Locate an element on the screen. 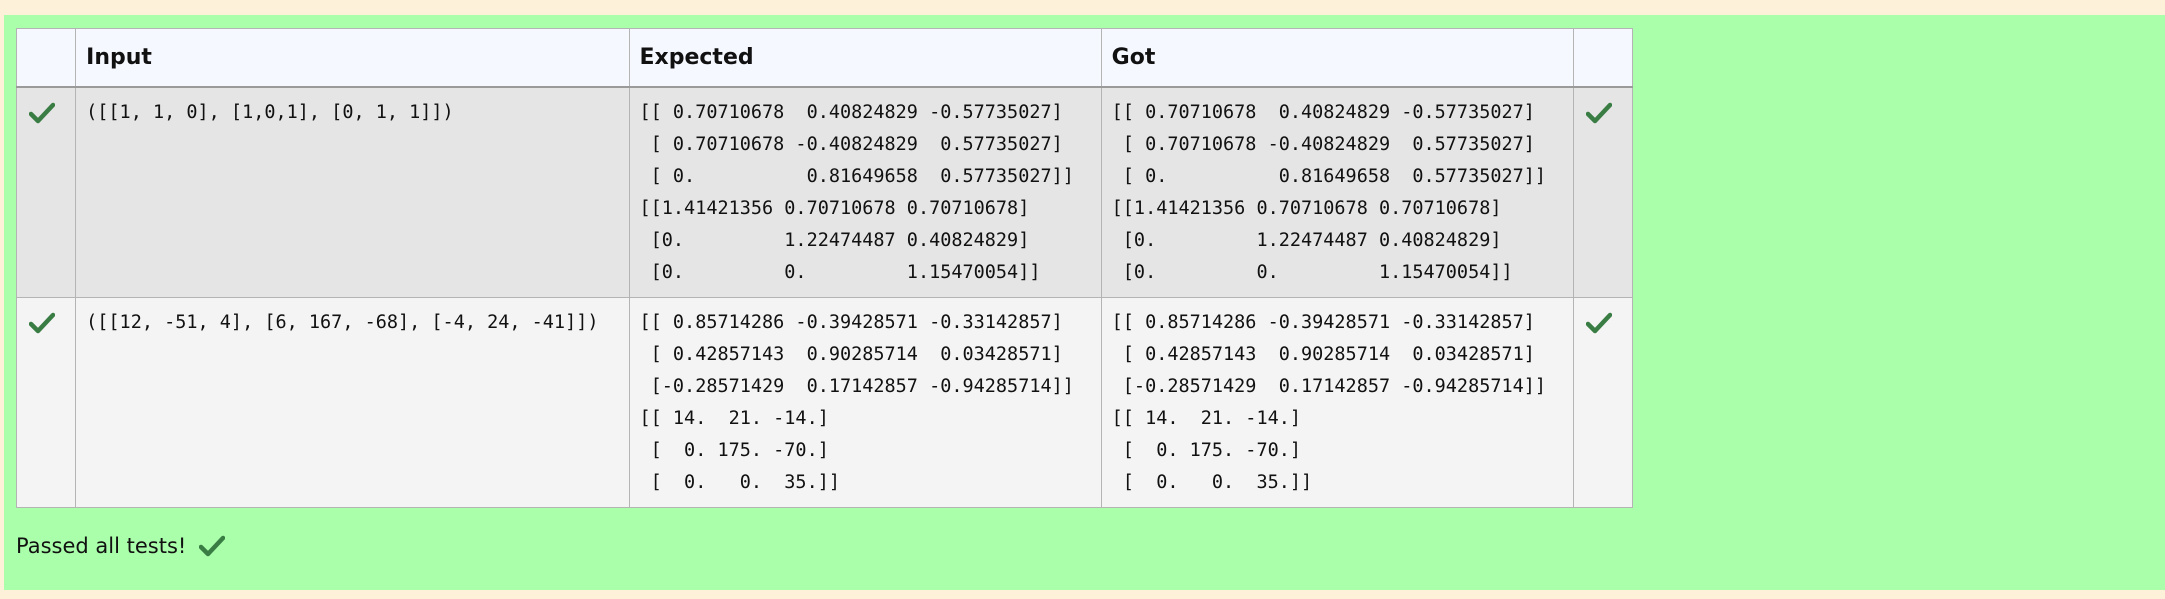 This screenshot has height=599, width=2165. input-cell: ([[1, 1, 0], [1,0,1], [0, 1, 1]]) is located at coordinates (352, 192).